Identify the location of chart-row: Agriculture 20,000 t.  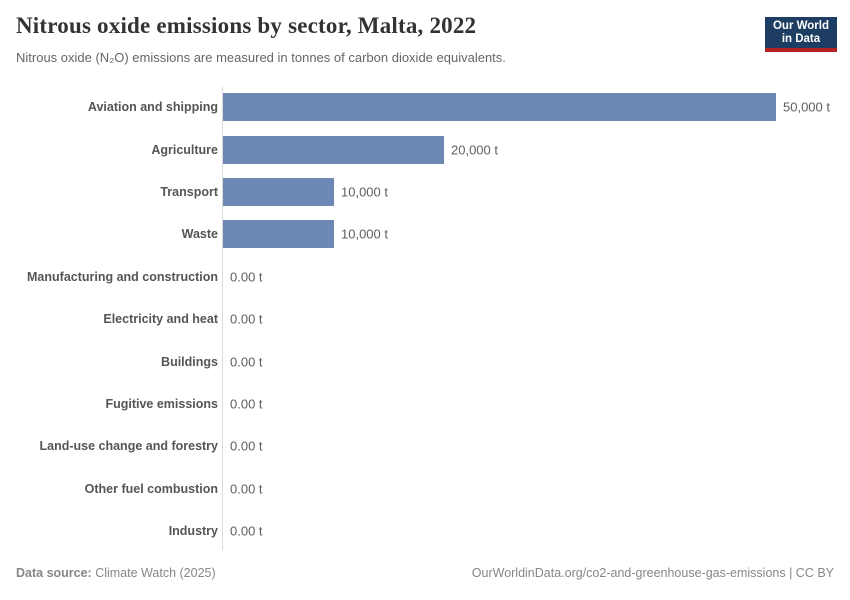
(425, 149).